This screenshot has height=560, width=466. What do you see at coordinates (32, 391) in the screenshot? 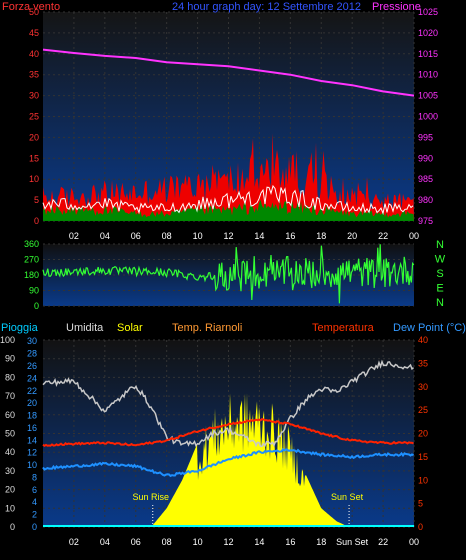
I see `humidity-tick-label: 22` at bounding box center [32, 391].